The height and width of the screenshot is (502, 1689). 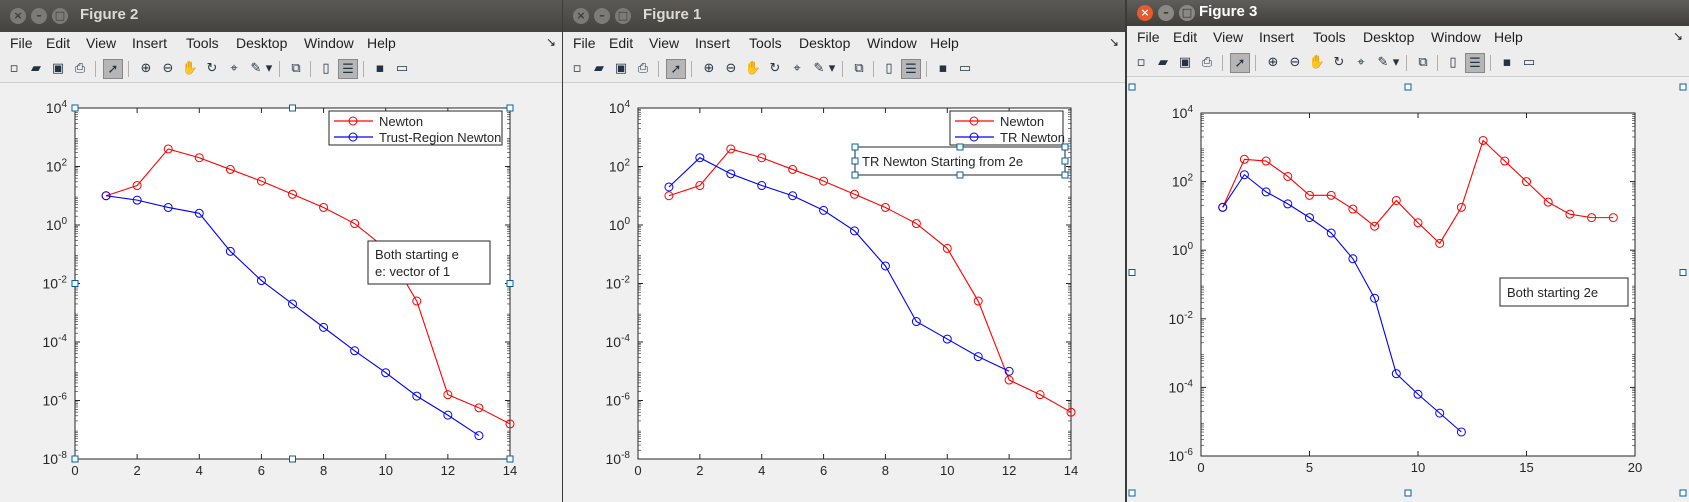 What do you see at coordinates (844, 16) in the screenshot?
I see `window-titlebar: × – □ Figure 1` at bounding box center [844, 16].